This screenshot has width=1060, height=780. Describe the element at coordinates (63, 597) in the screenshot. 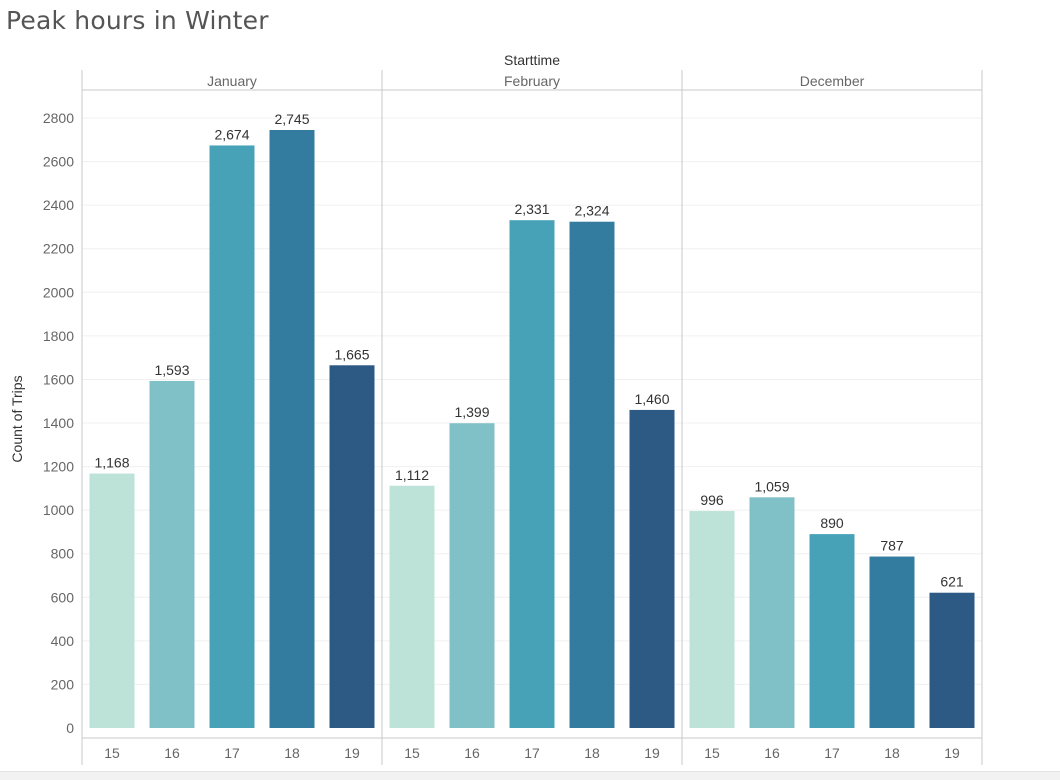

I see `y-tick-label: 600` at that location.